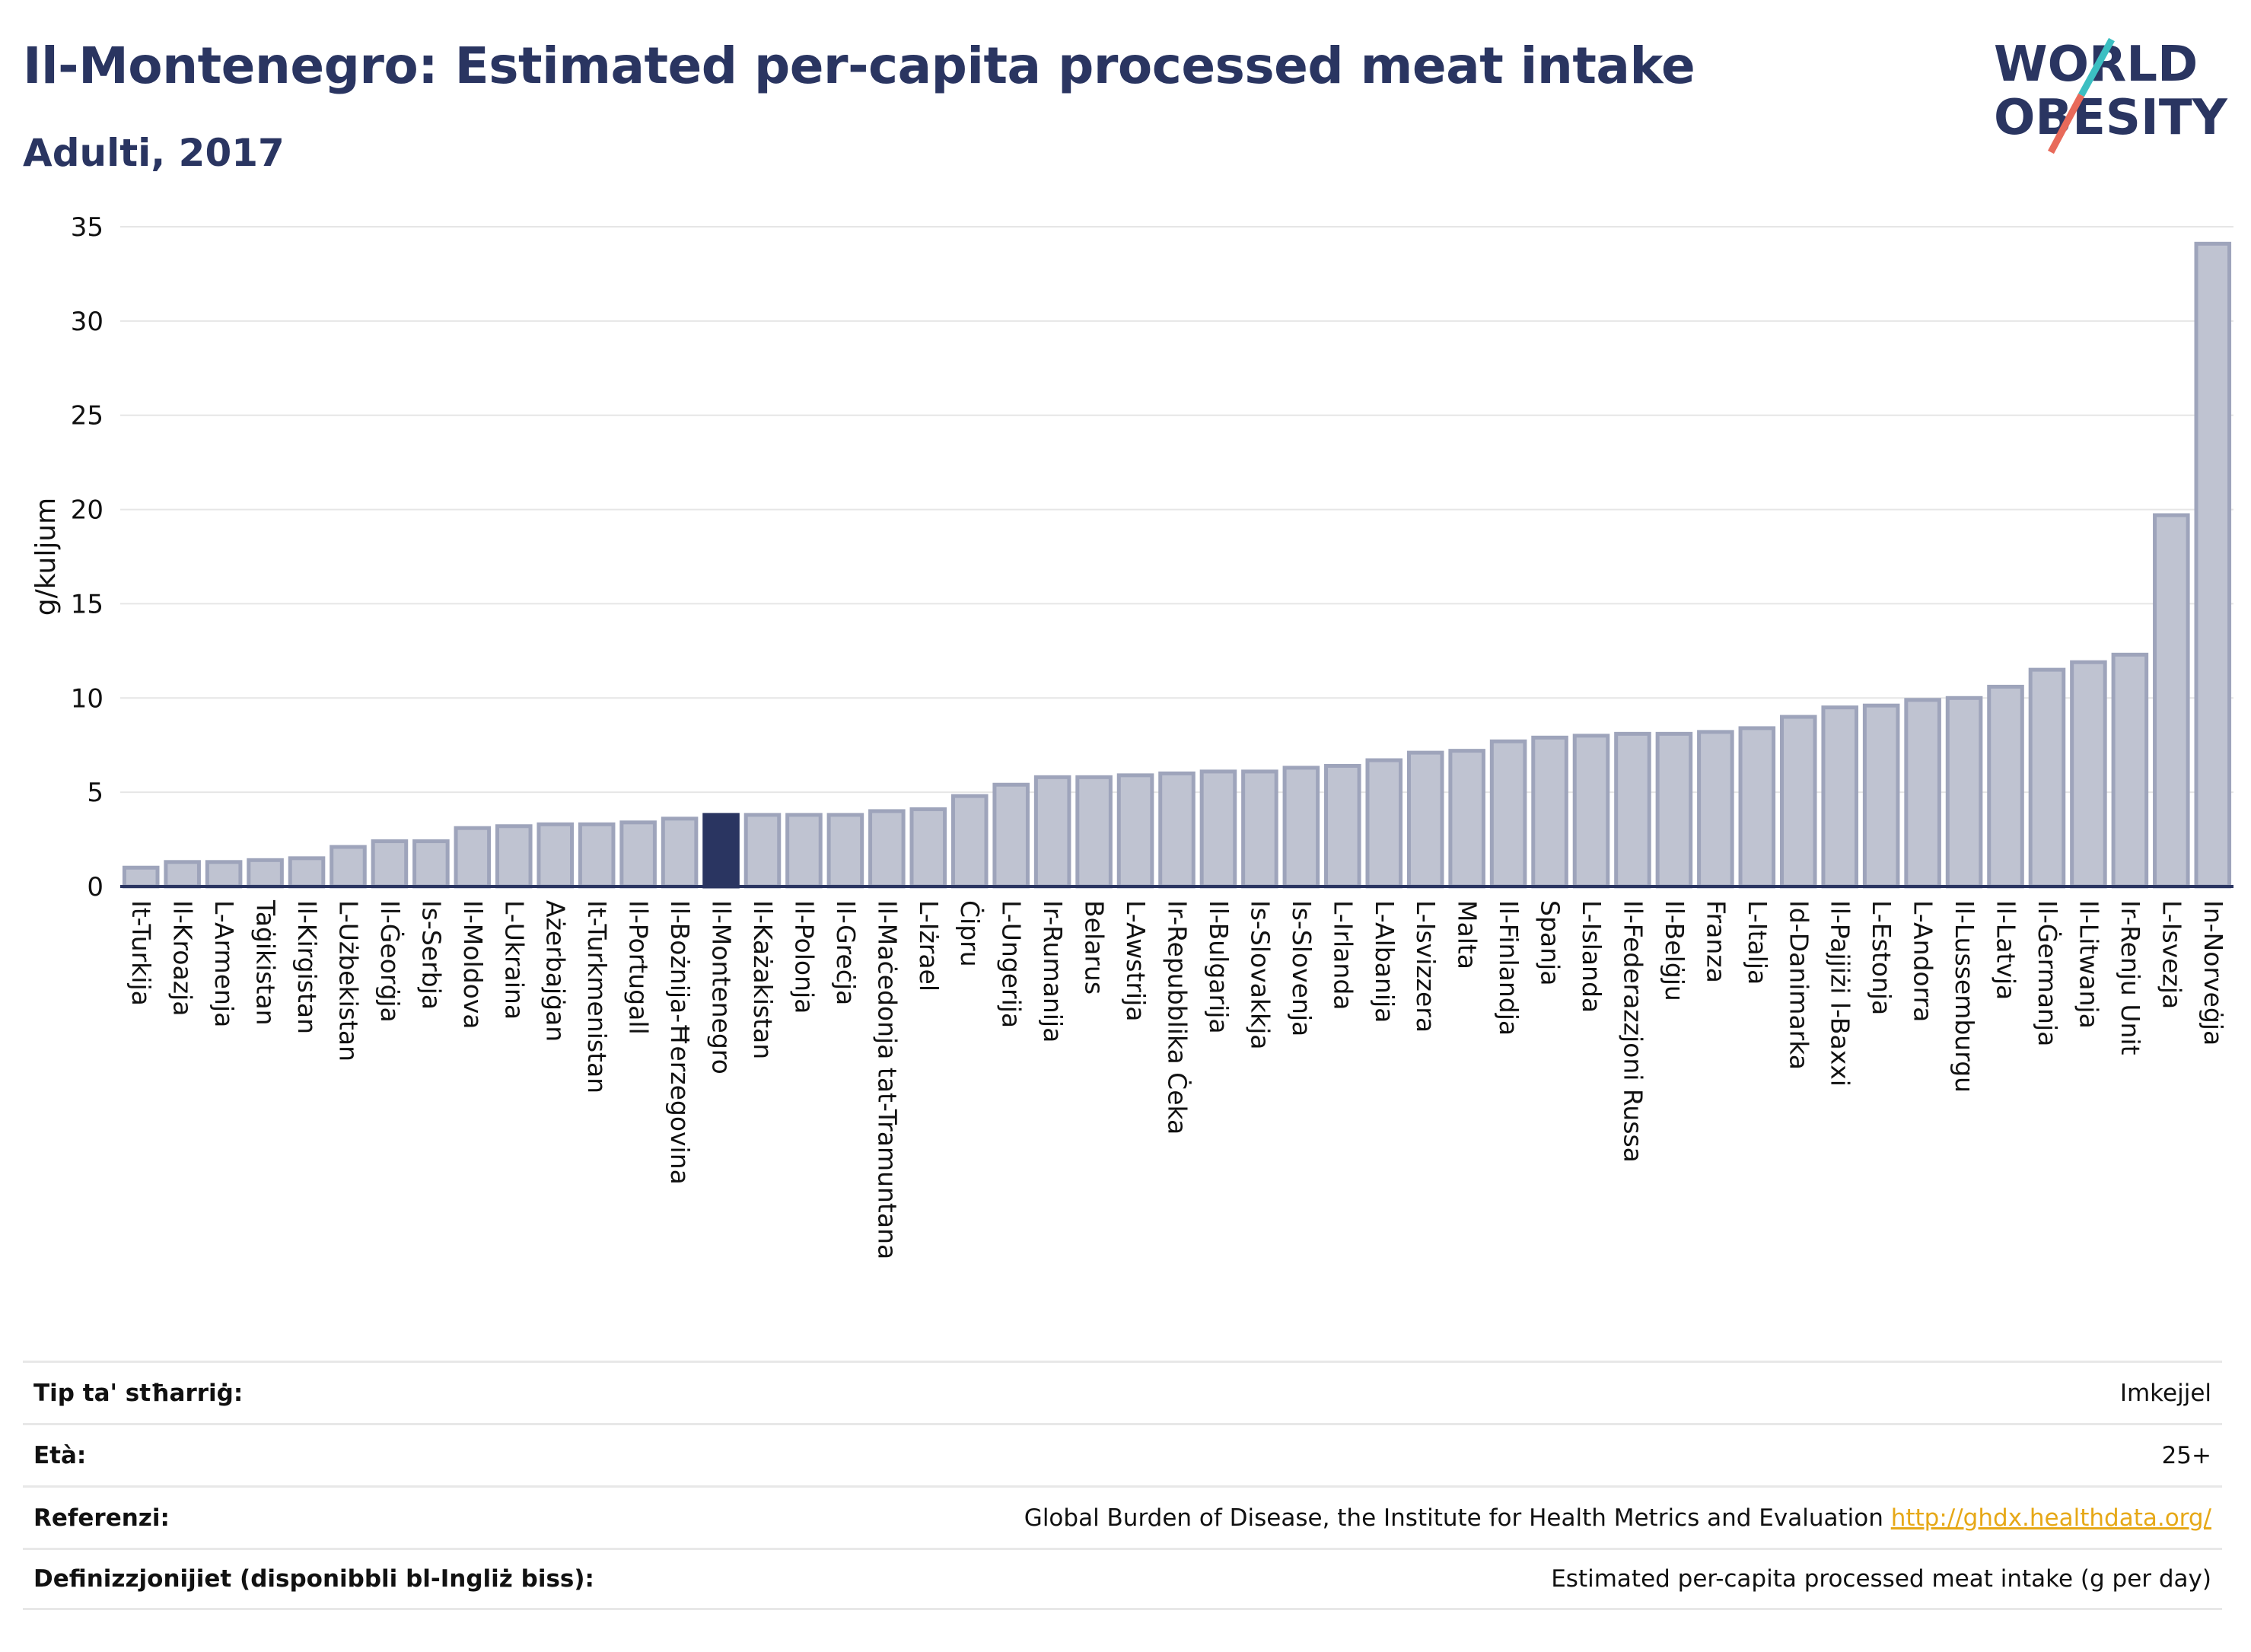 The height and width of the screenshot is (1652, 2251). Describe the element at coordinates (390, 961) in the screenshot. I see `x-tick-label: Il-Ġeorġja` at that location.